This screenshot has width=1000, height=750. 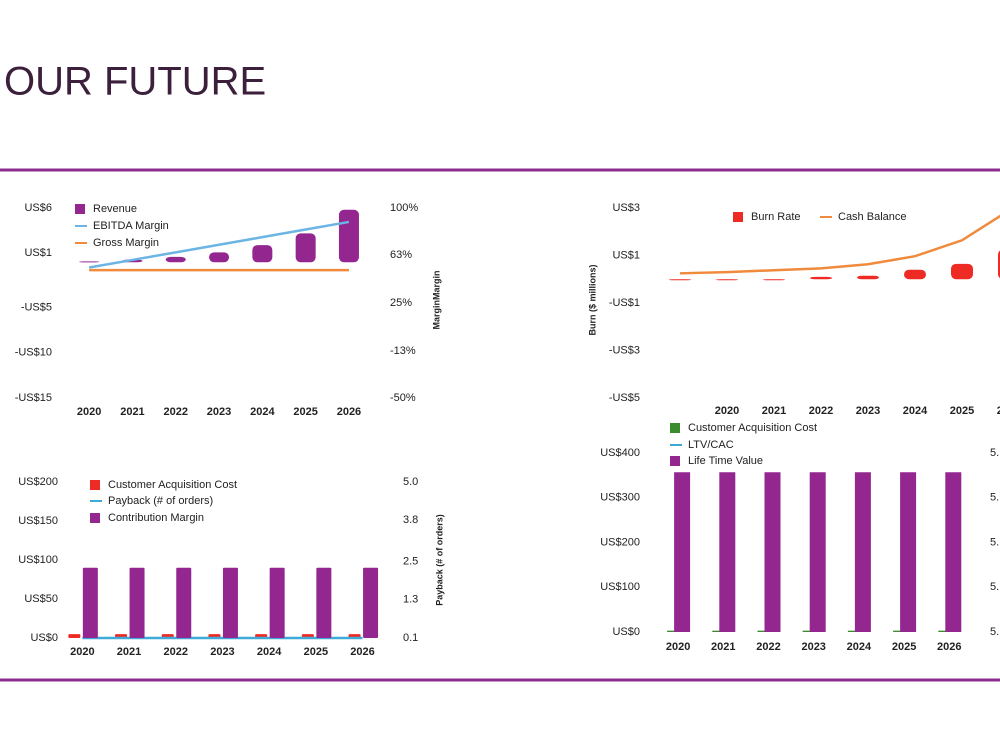 I want to click on legend-label: Burn Rate, so click(x=776, y=217).